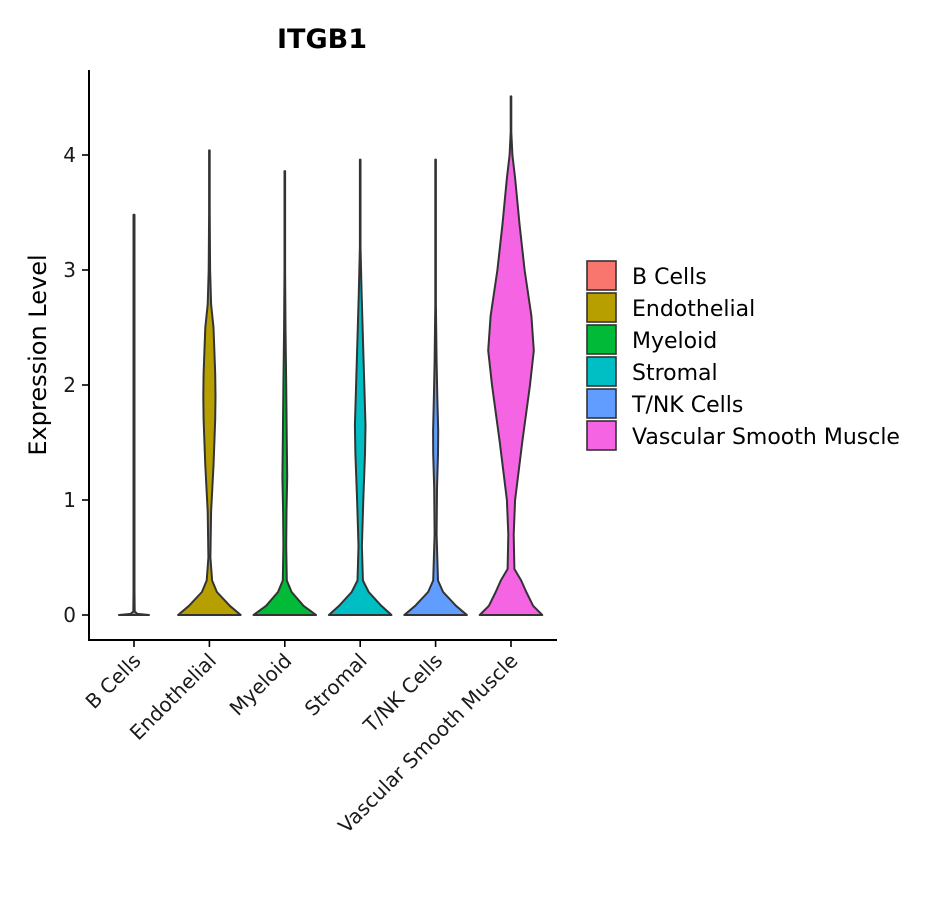 This screenshot has width=944, height=900. I want to click on y-axis-title: Expression Level, so click(38, 354).